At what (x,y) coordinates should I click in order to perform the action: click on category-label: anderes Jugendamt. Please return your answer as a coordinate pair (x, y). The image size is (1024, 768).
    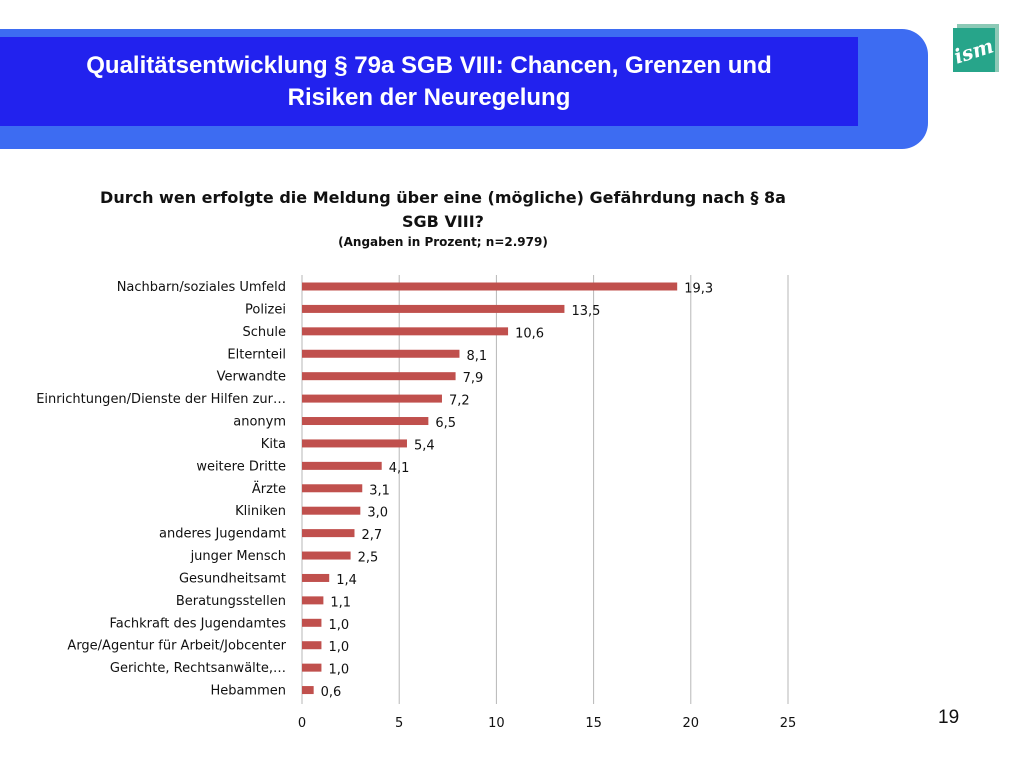
    Looking at the image, I should click on (222, 534).